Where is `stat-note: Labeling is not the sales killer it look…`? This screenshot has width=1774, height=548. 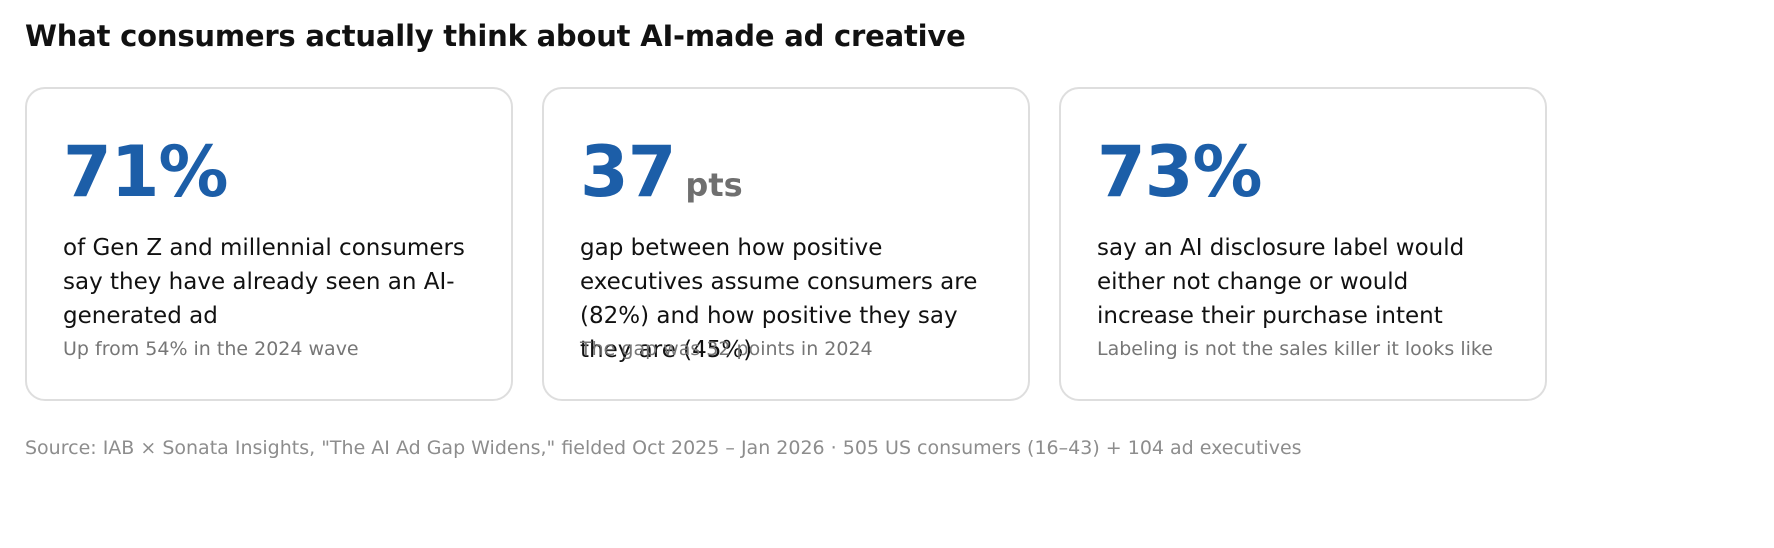 stat-note: Labeling is not the sales killer it look… is located at coordinates (1295, 349).